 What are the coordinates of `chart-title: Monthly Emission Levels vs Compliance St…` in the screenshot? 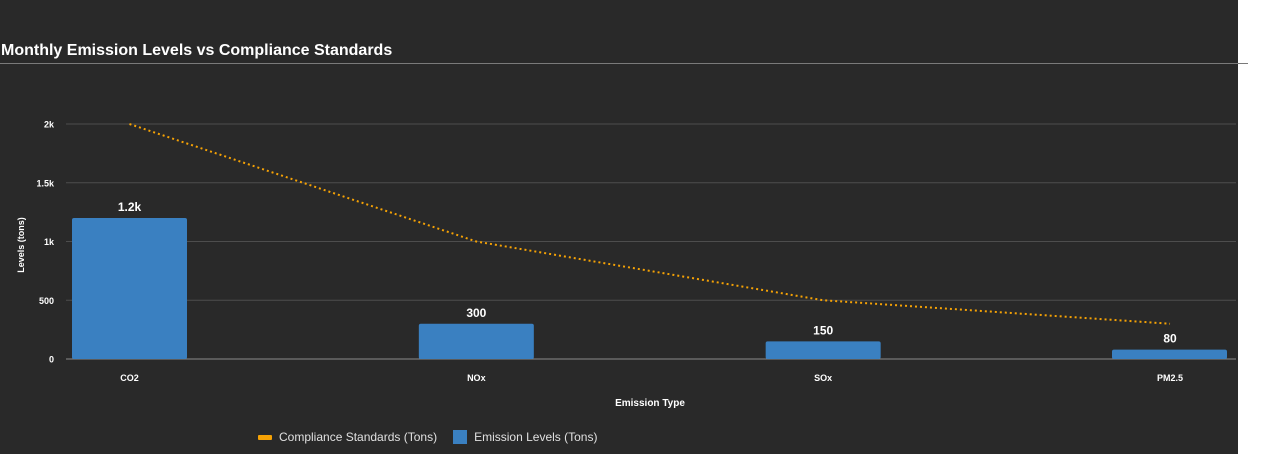 It's located at (197, 50).